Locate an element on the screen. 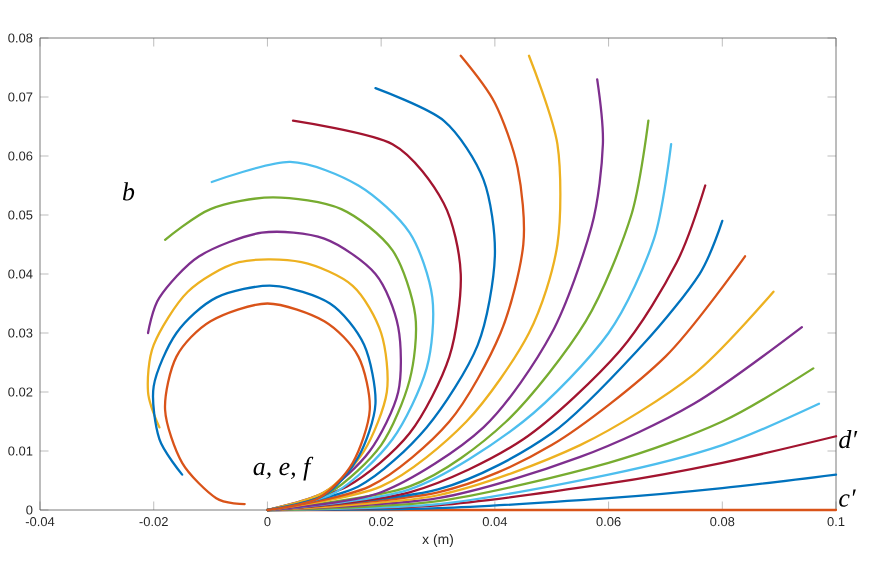 The width and height of the screenshot is (882, 588). text: c′ is located at coordinates (847, 498).